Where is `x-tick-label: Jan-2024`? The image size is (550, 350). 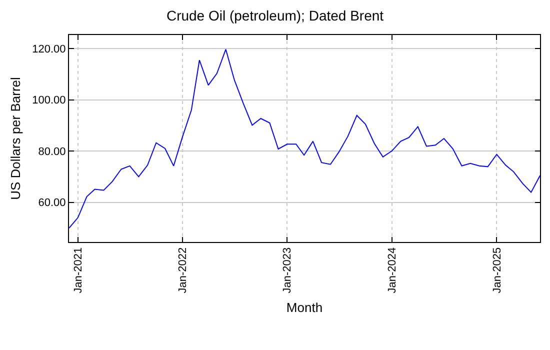
x-tick-label: Jan-2024 is located at coordinates (392, 270).